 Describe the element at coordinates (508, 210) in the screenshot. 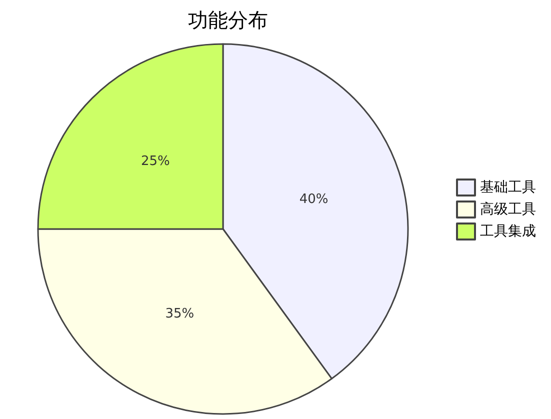

I see `legend-label: 高级工具` at that location.